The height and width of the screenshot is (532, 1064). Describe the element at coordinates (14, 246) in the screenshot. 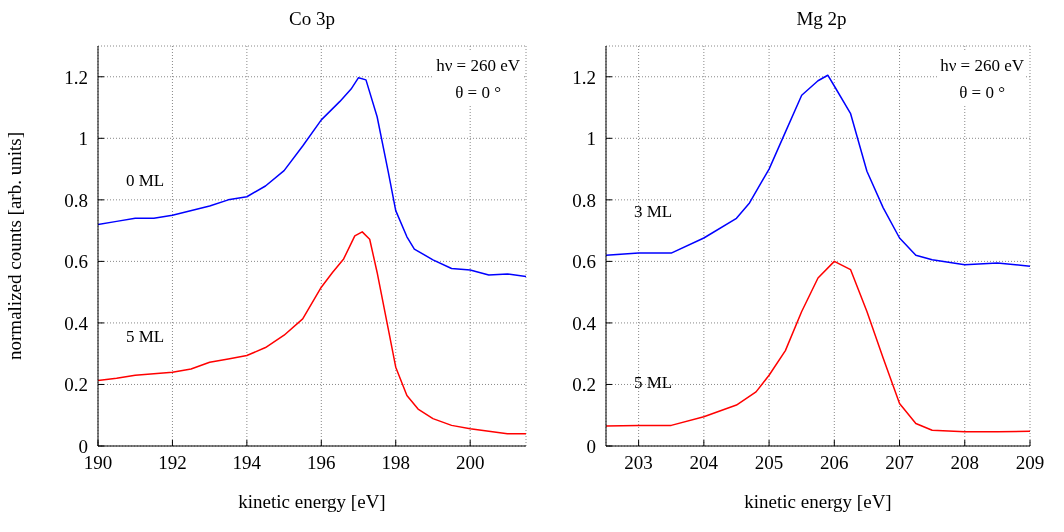

I see `y-axis-title: normalized counts [arb. units]` at that location.